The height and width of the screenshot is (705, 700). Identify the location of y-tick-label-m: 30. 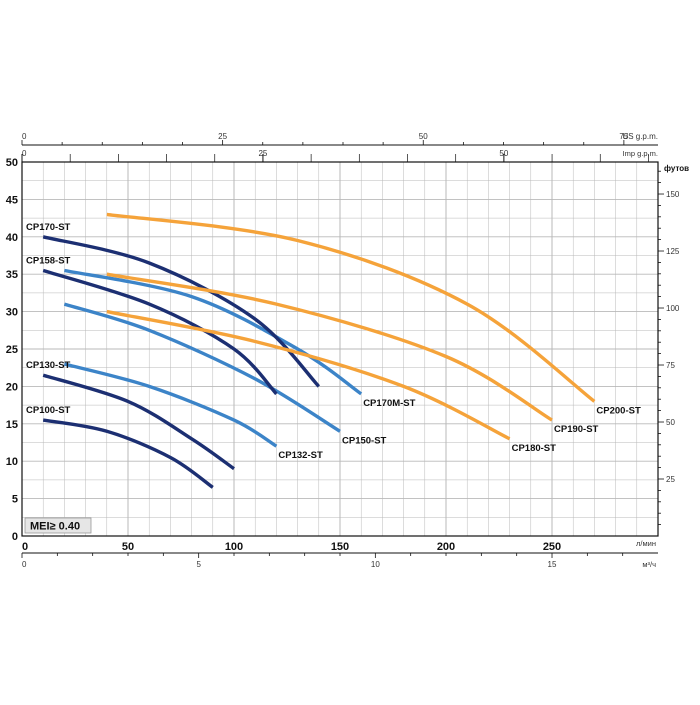
(12, 313).